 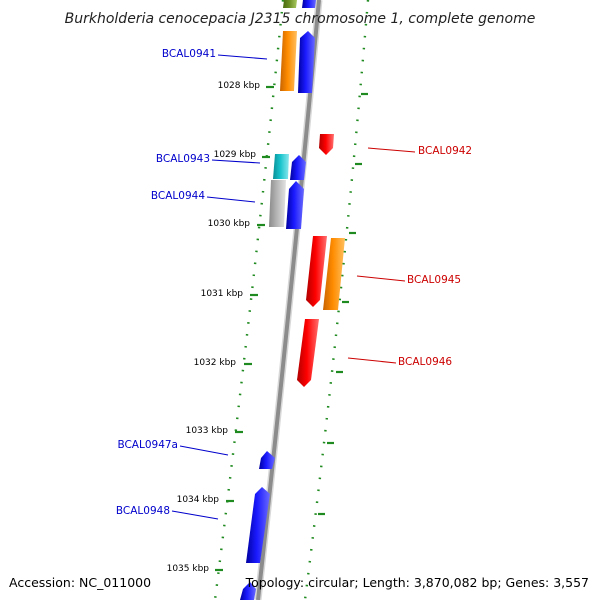 What do you see at coordinates (425, 362) in the screenshot?
I see `gene-label-bcal0946: BCAL0946` at bounding box center [425, 362].